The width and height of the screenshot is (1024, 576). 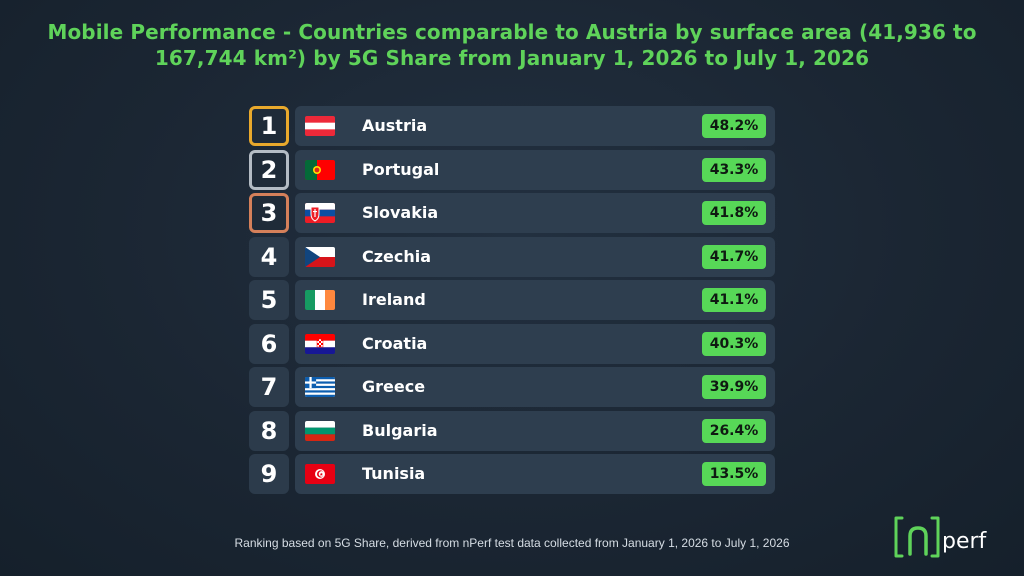 I want to click on table-row: Bulgaria 26.4%, so click(x=535, y=431).